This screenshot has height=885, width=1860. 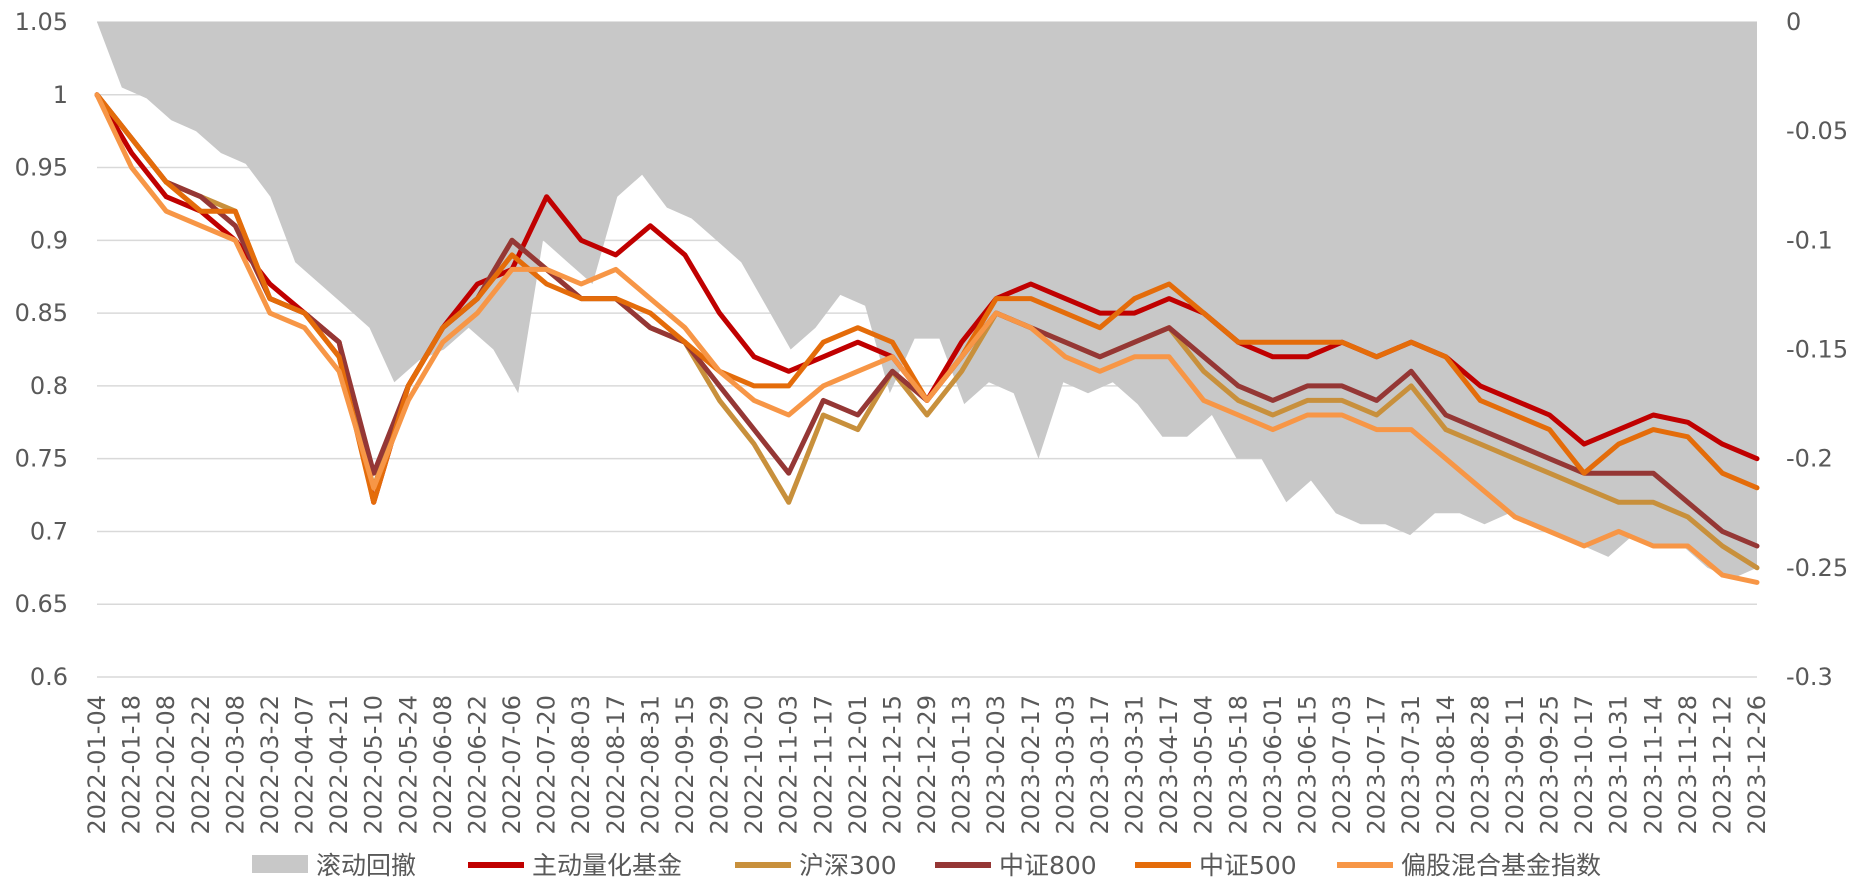 What do you see at coordinates (926, 865) in the screenshot?
I see `legend: 滚动回撤 主动量化基金 沪深300 中证800 中证500 偏股混合基金指数` at bounding box center [926, 865].